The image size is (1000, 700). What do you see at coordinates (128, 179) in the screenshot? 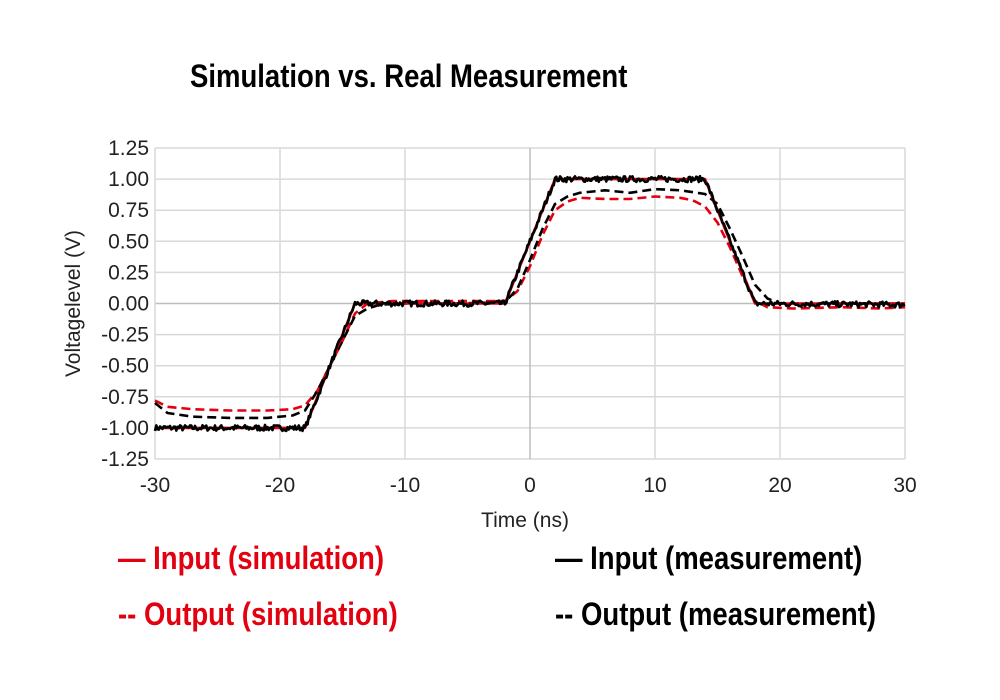
I see `y-tick-label: 1.00` at bounding box center [128, 179].